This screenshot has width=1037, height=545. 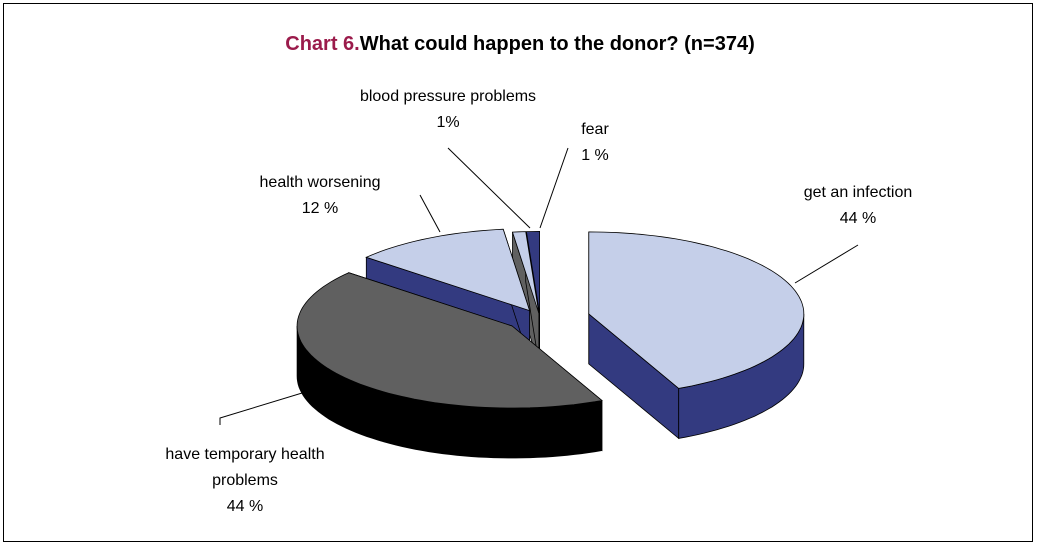 What do you see at coordinates (322, 44) in the screenshot?
I see `title-label: Chart 6.` at bounding box center [322, 44].